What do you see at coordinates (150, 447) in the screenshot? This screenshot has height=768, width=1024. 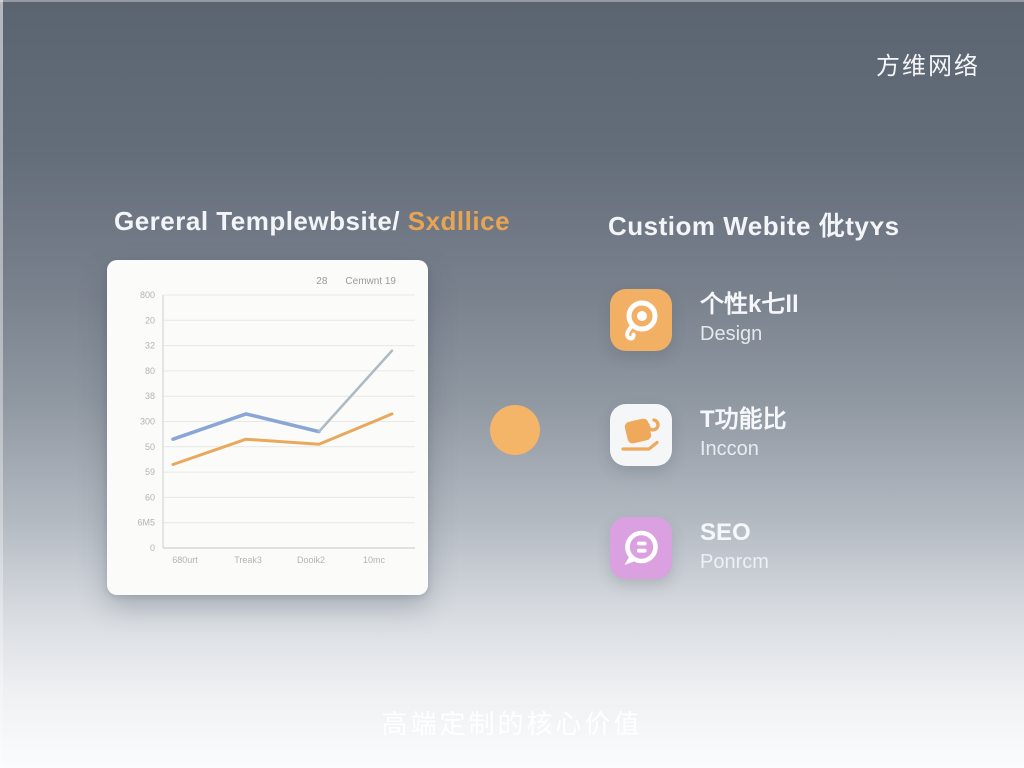 I see `svg-text: 50` at bounding box center [150, 447].